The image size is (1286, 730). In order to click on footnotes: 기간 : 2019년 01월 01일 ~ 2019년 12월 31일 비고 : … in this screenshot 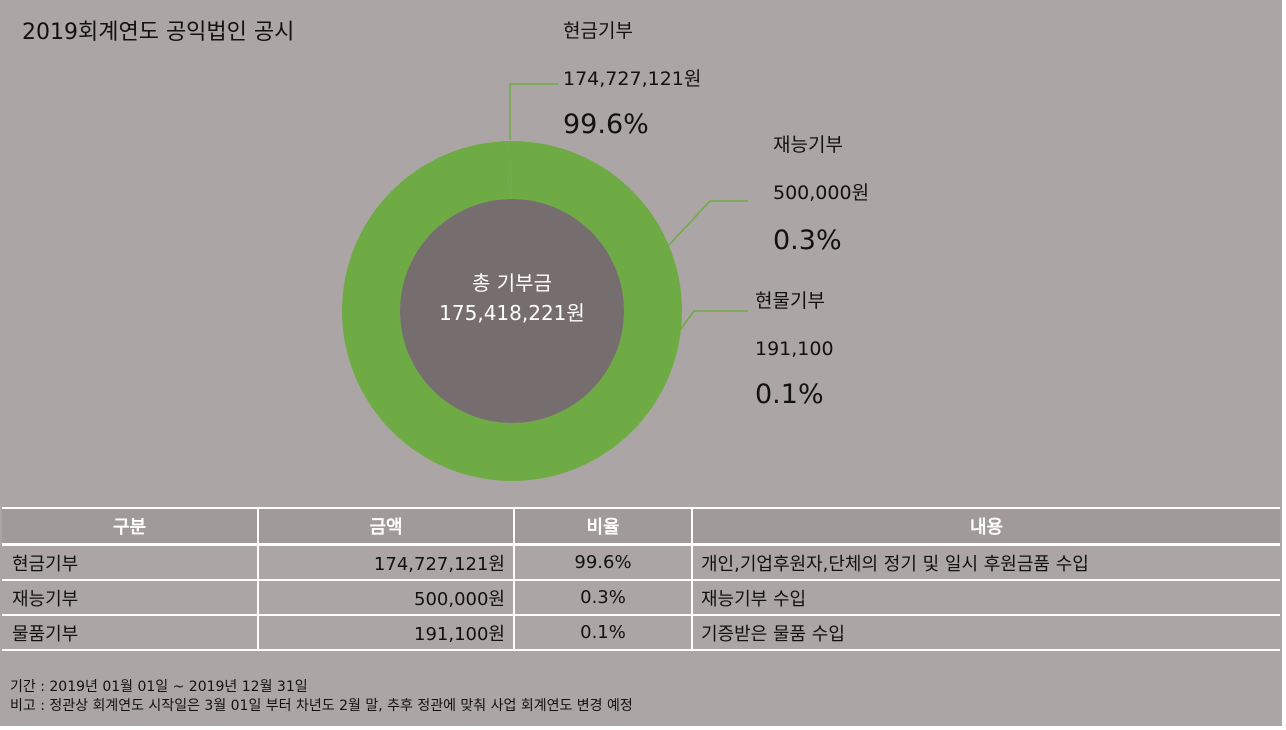, I will do `click(321, 697)`.